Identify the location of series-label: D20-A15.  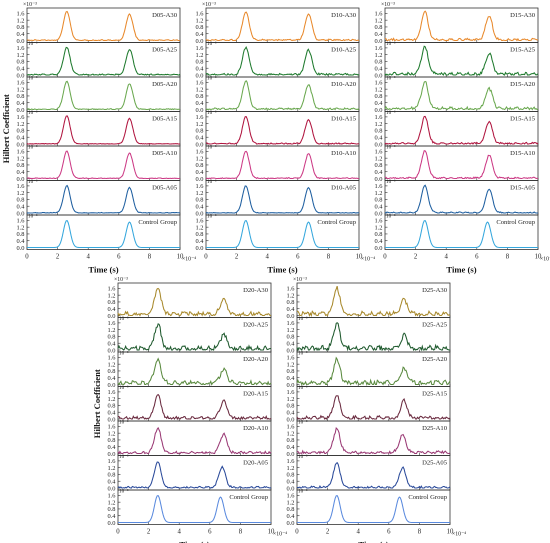
(256, 394).